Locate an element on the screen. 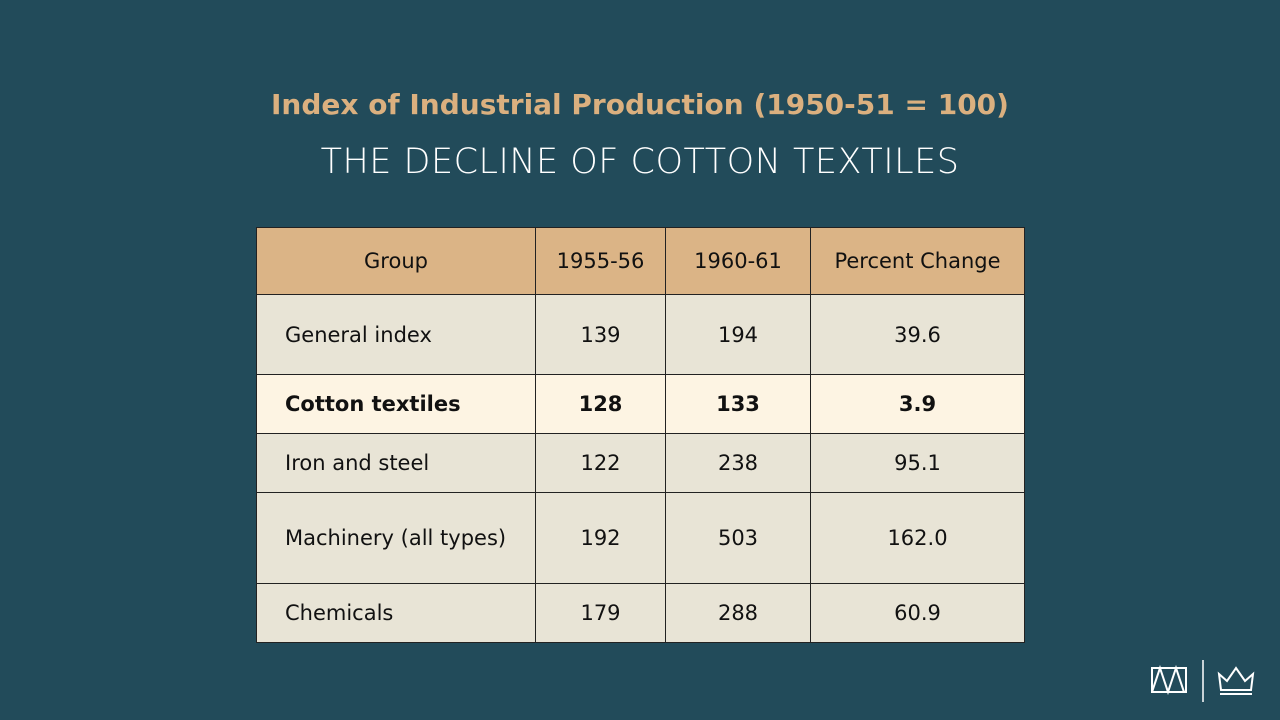  table-header: Group 1955-56 1960-61 Percent Change is located at coordinates (640, 261).